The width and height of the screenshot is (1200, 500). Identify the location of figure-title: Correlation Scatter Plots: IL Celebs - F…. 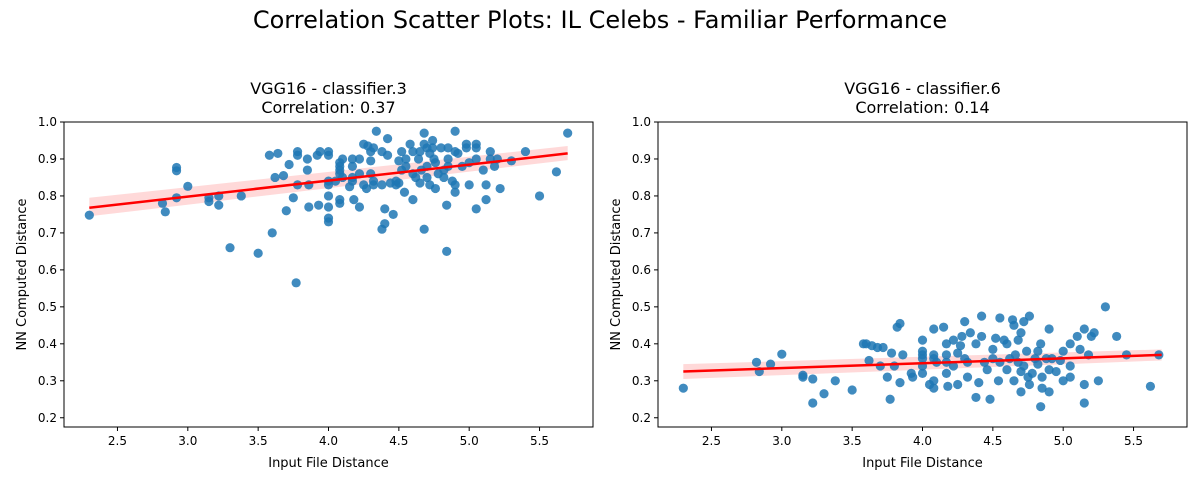
(600, 20).